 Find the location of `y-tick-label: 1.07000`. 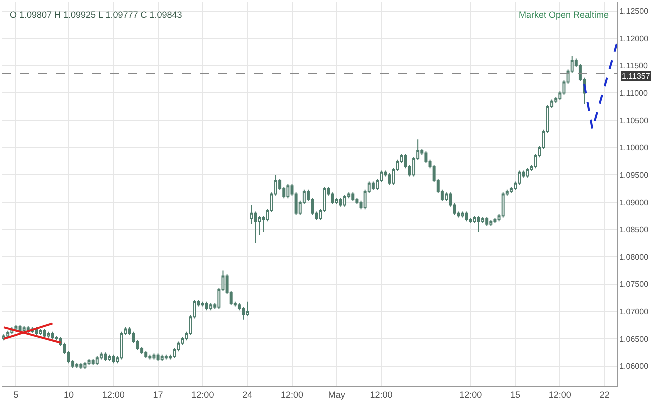

y-tick-label: 1.07000 is located at coordinates (635, 312).